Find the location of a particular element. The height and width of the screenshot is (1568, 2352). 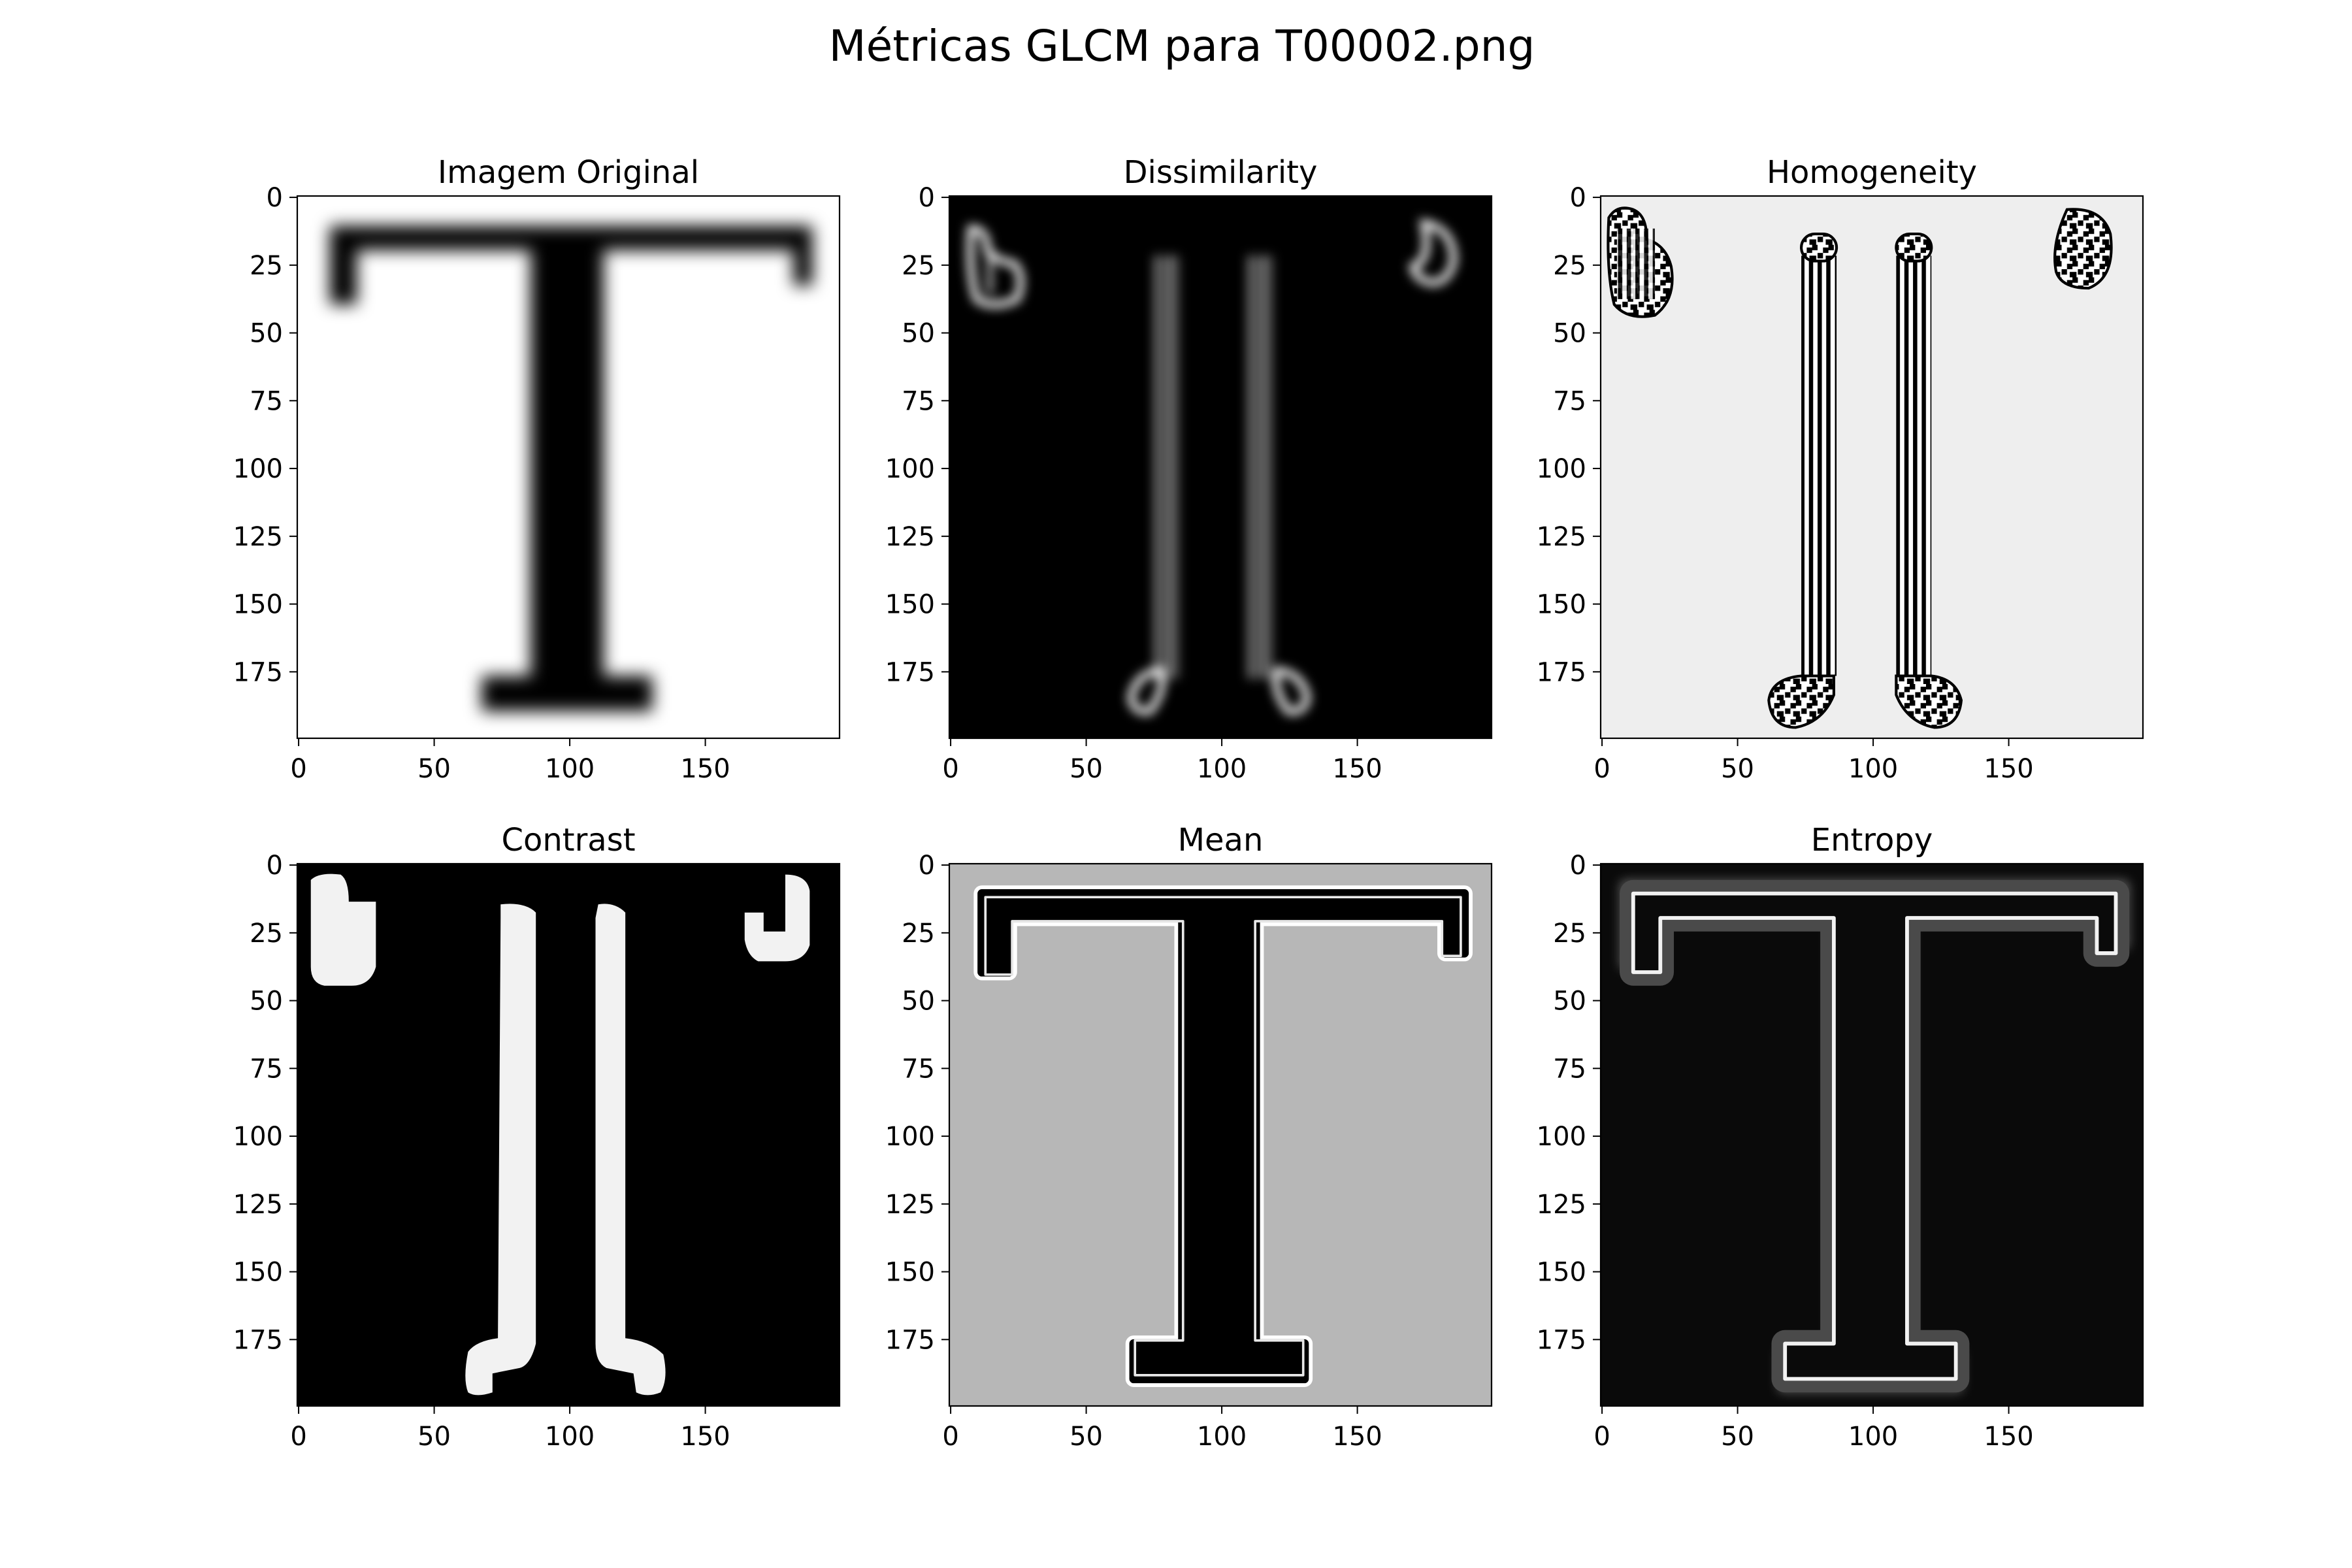

panel-entropy: Entropy 0 25 50 75 100 125 150 175 0 50 100 150 is located at coordinates (1840, 1137).